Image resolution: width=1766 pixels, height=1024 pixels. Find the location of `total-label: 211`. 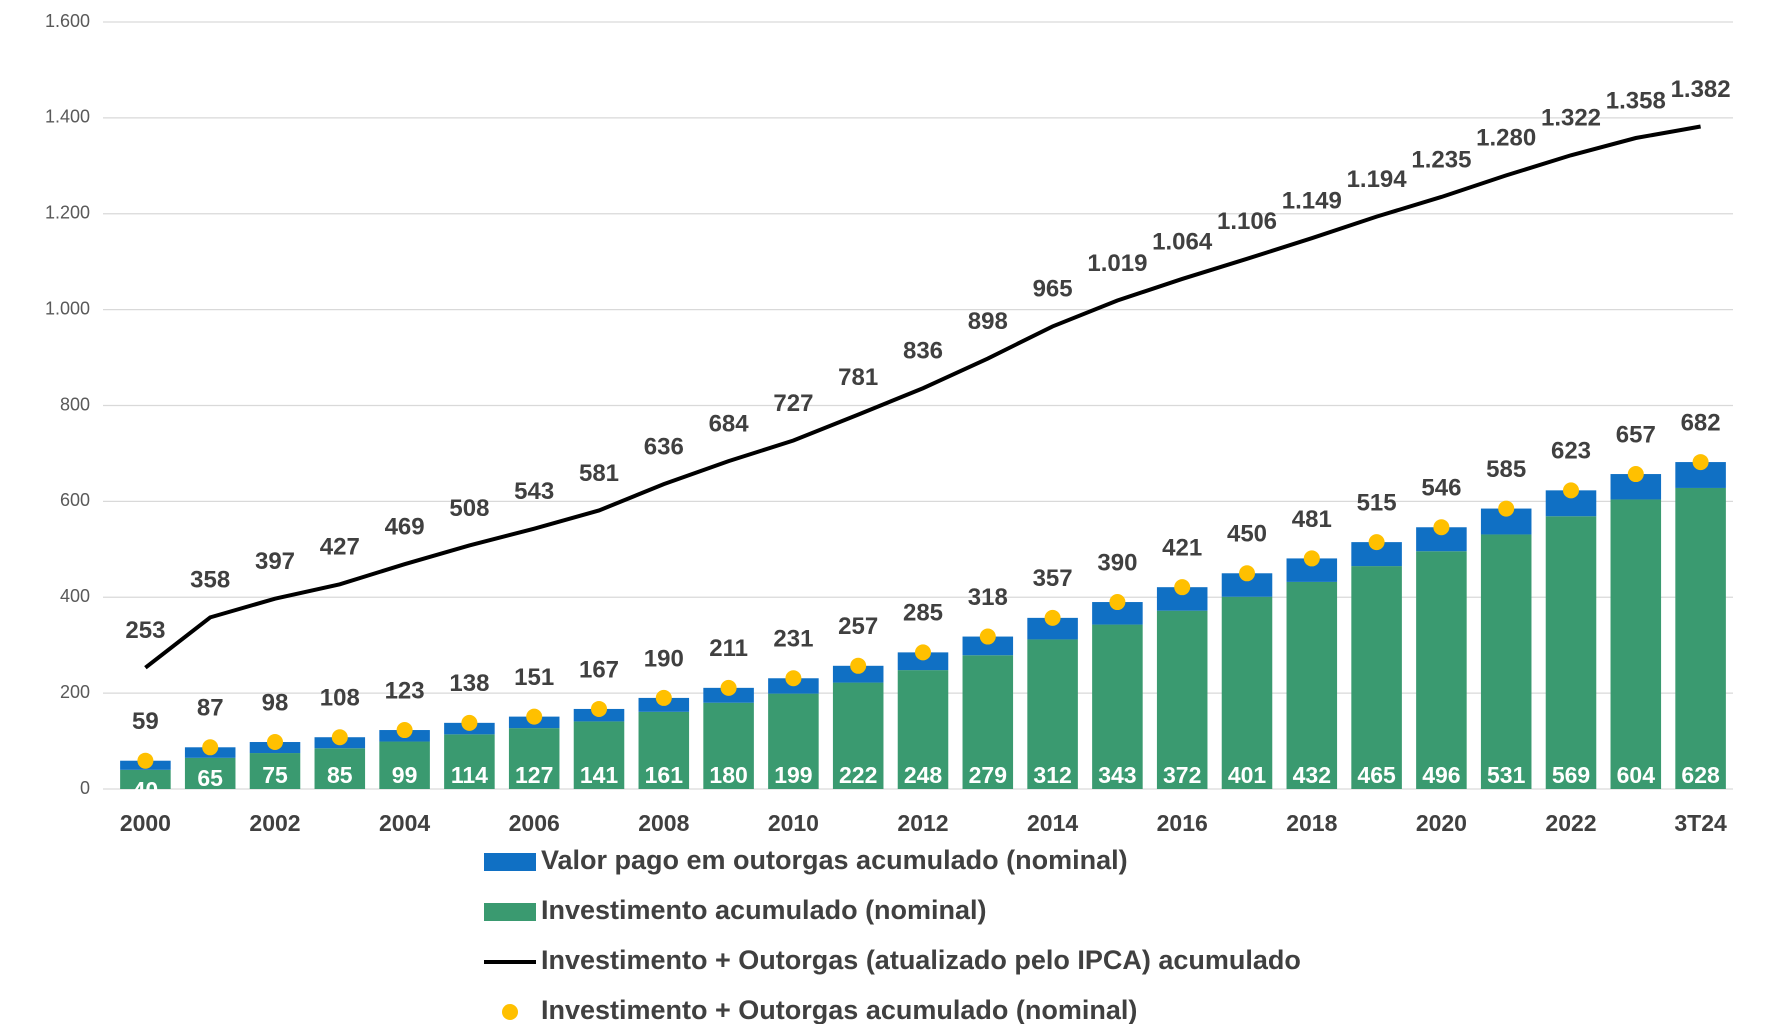

total-label: 211 is located at coordinates (728, 648).